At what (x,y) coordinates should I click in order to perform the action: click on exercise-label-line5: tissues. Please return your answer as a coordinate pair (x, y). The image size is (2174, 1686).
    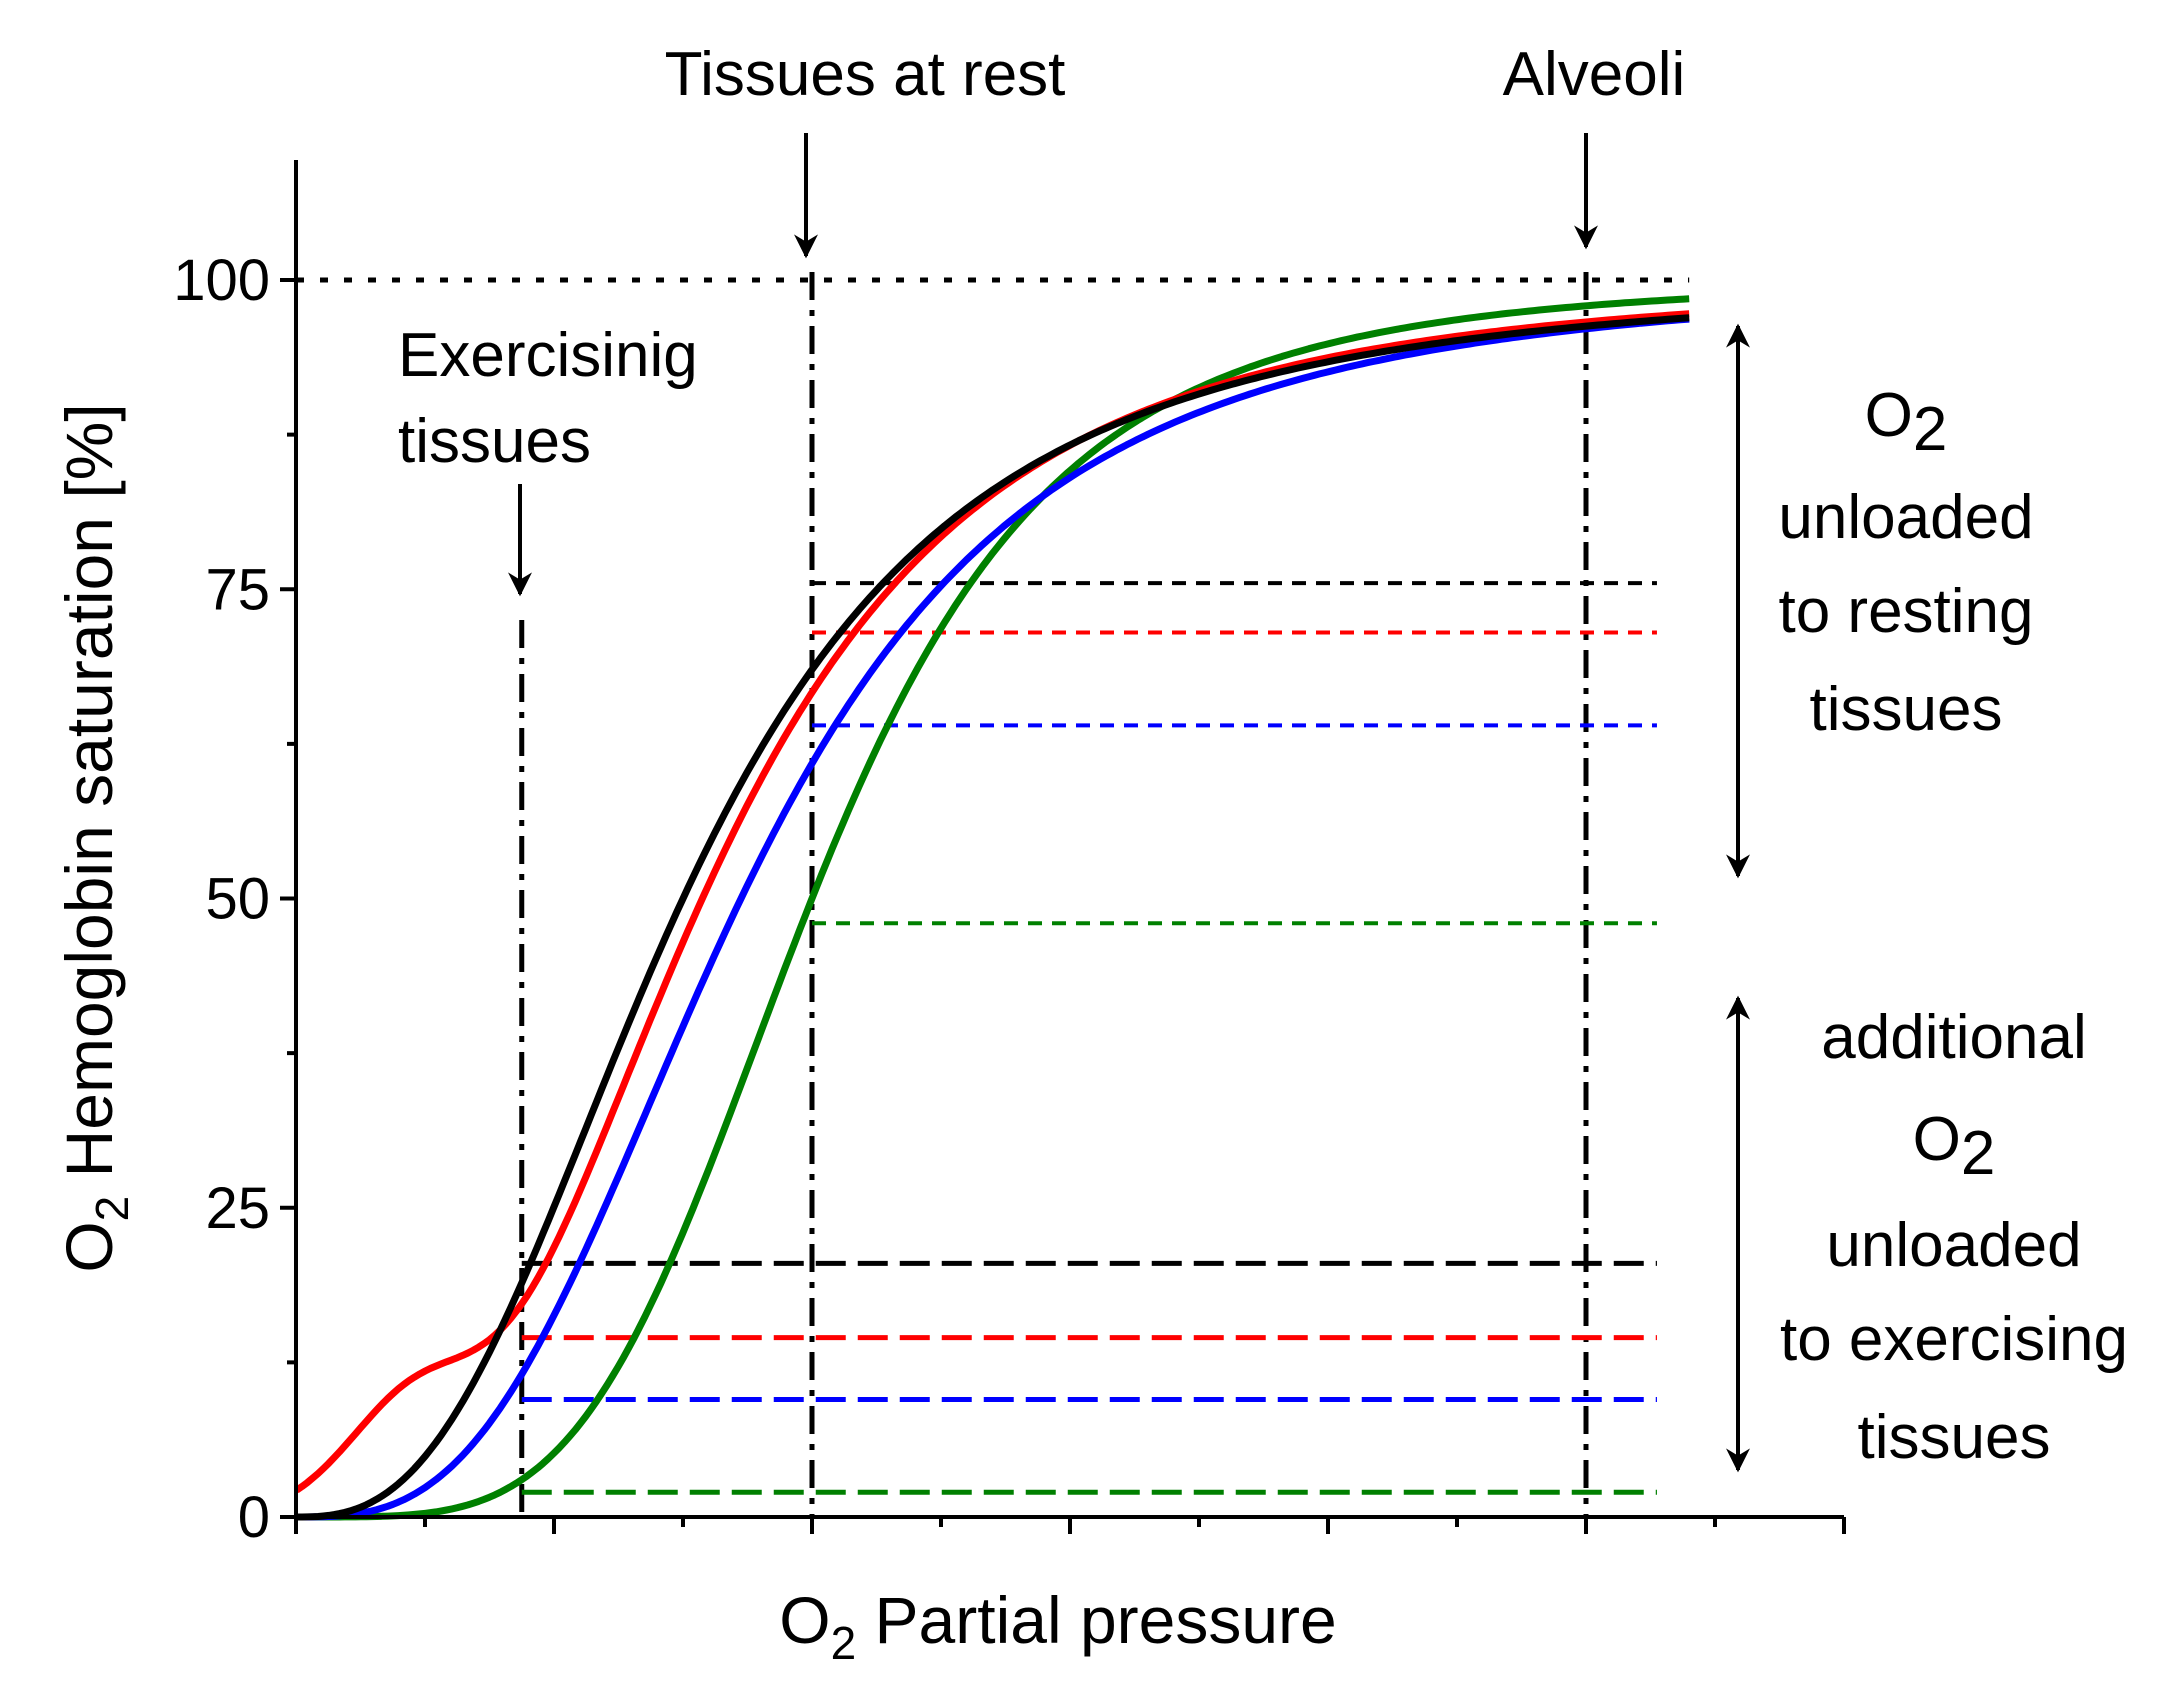
    Looking at the image, I should click on (1954, 1437).